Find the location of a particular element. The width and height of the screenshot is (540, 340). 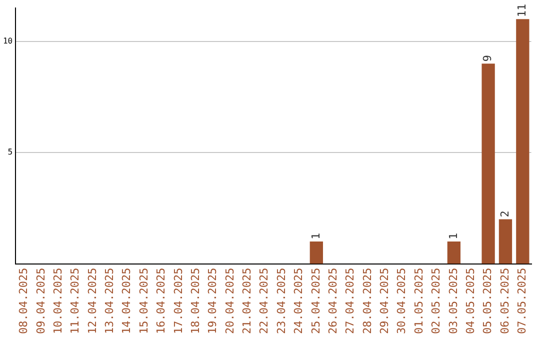

x-tick-label: 09.04.2025 is located at coordinates (41, 301).